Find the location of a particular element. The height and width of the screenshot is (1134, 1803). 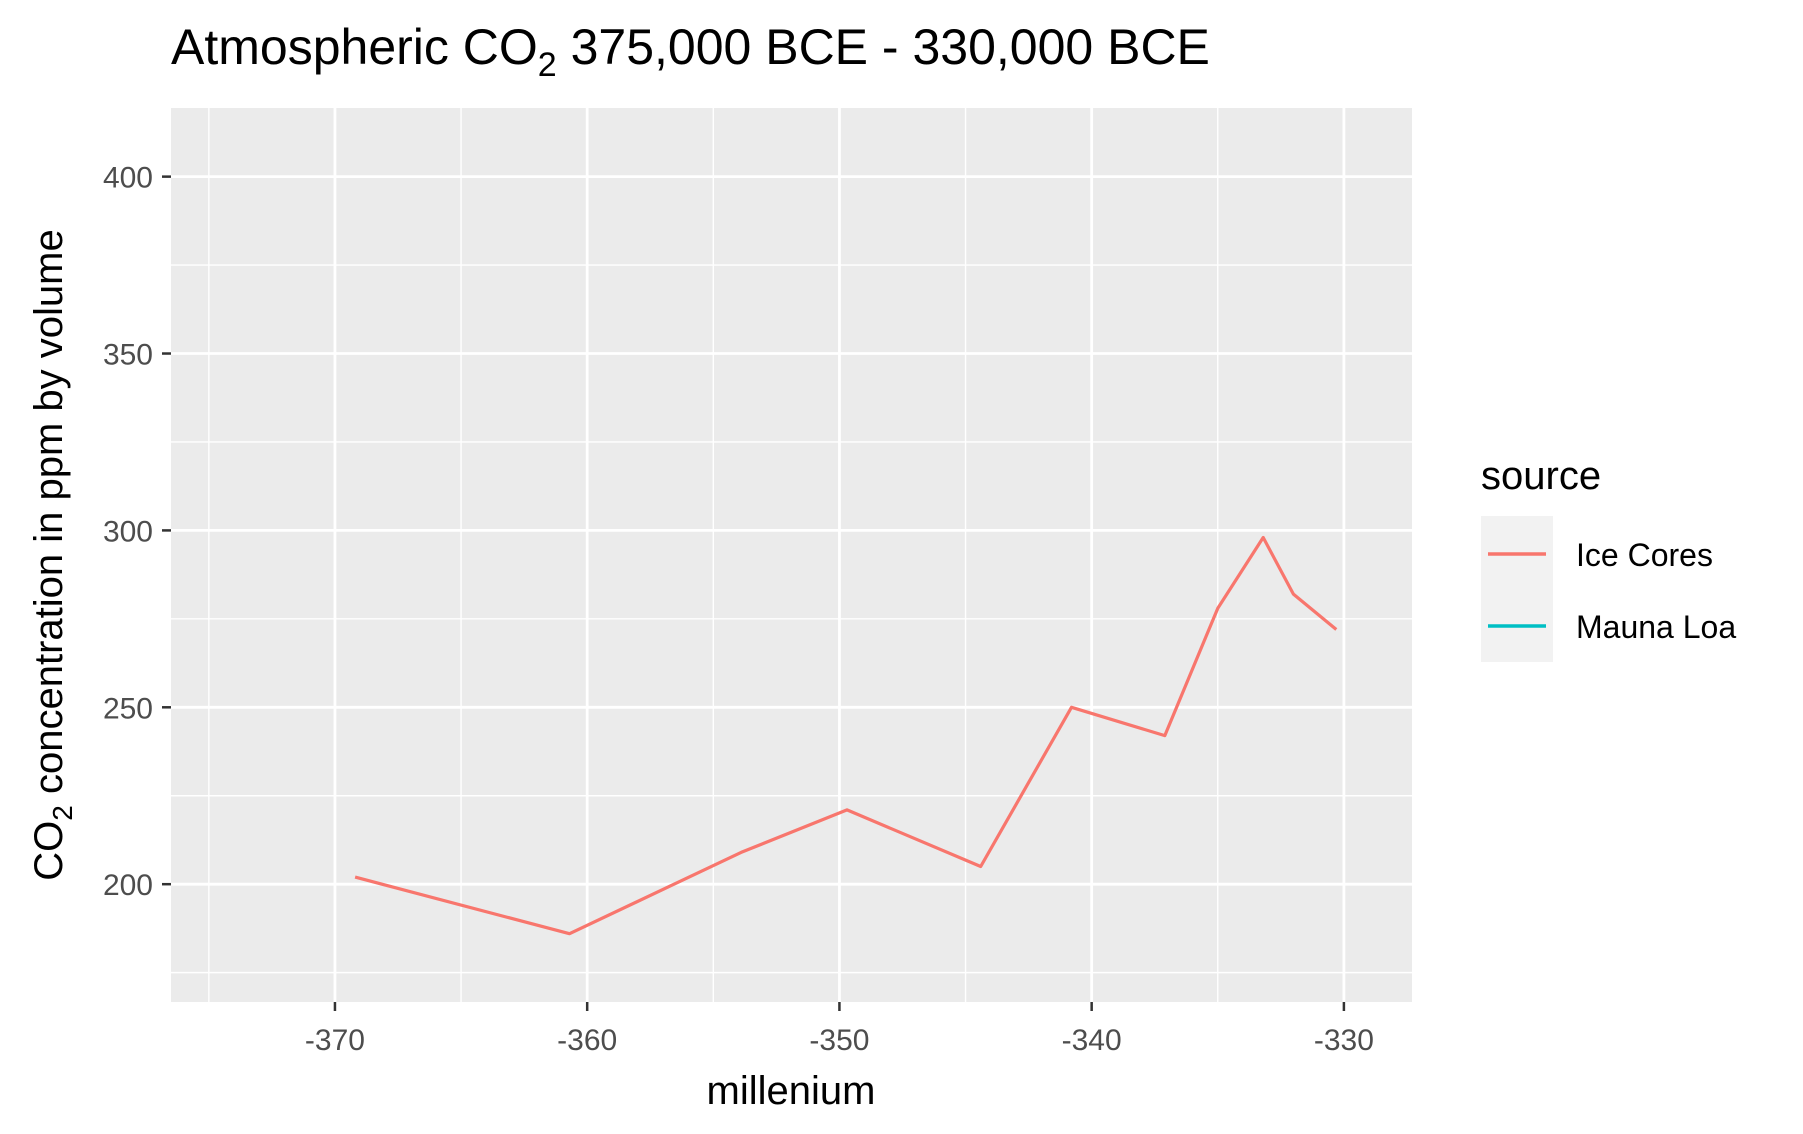

y-axis-title-prefix: CO is located at coordinates (49, 851).